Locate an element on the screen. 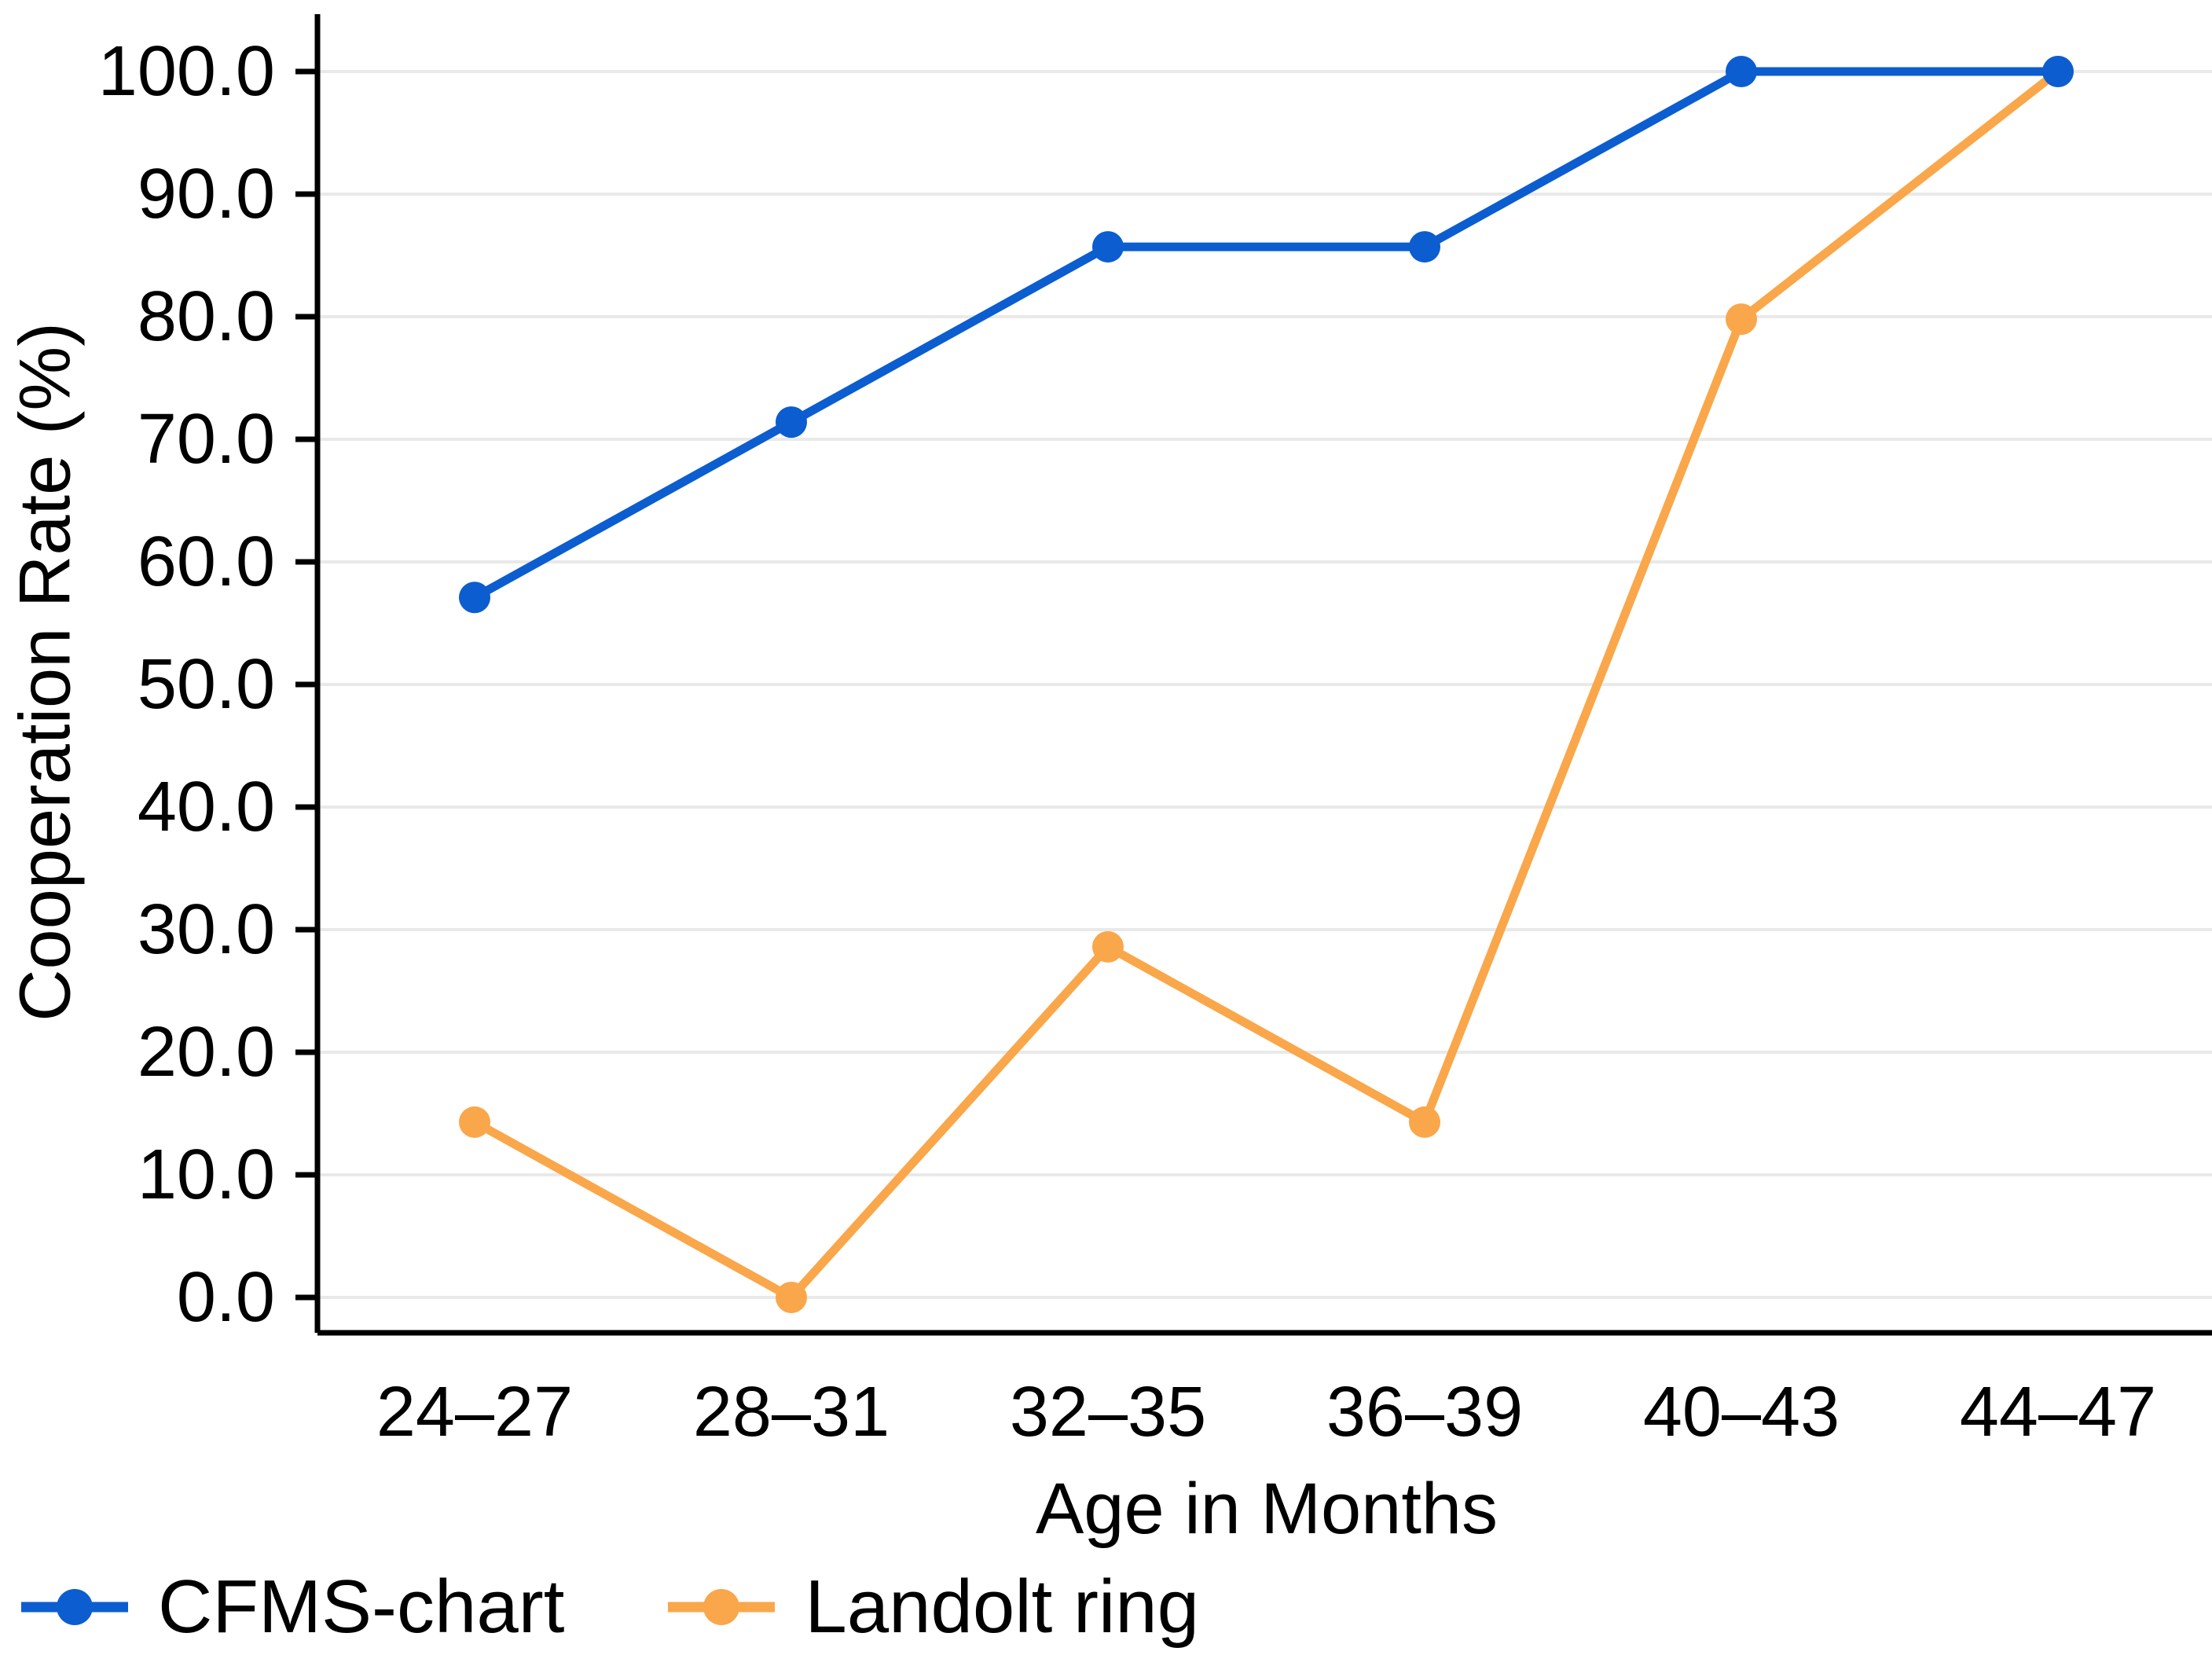  x-tick-label: 32–35 is located at coordinates (1108, 1412).